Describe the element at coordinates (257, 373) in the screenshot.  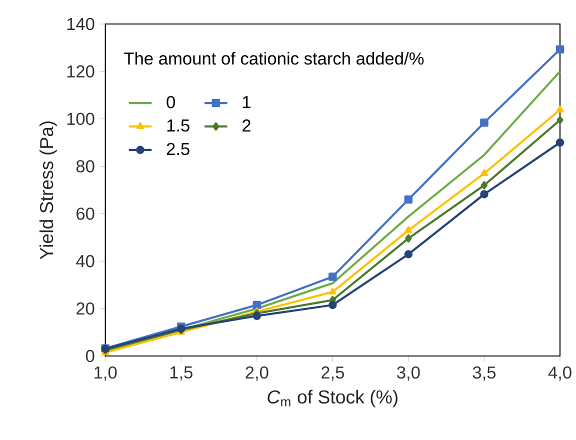
I see `x-tick-label: 2,0` at that location.